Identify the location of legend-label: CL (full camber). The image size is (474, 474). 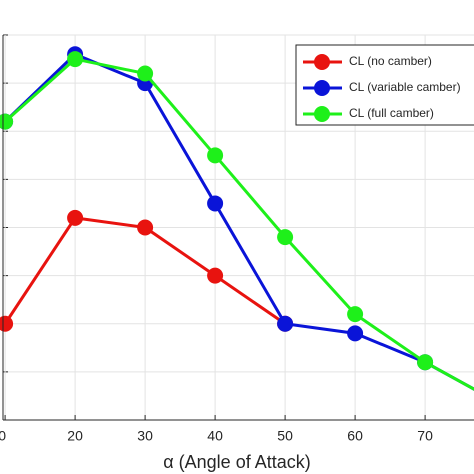
(391, 113).